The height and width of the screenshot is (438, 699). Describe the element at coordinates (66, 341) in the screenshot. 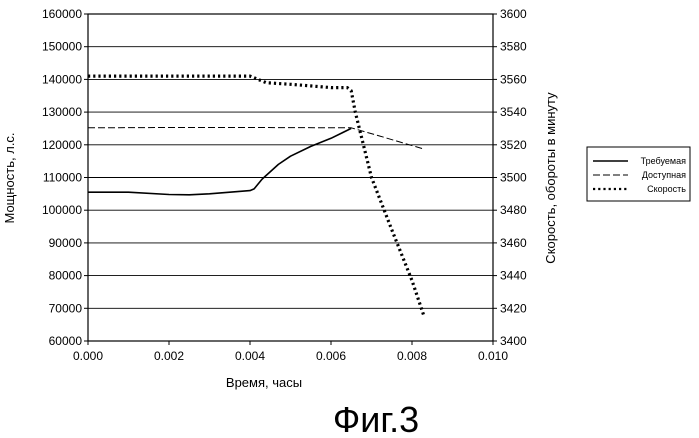

I see `y-left-tick-label: 60000` at that location.